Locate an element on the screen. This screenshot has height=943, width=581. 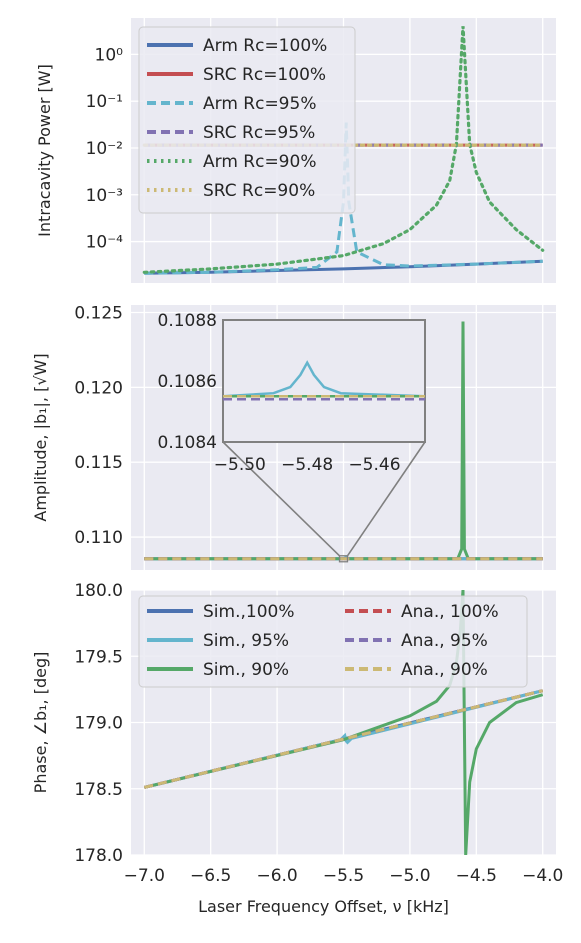
inset-y-tick-label: 0.1088 is located at coordinates (187, 321).